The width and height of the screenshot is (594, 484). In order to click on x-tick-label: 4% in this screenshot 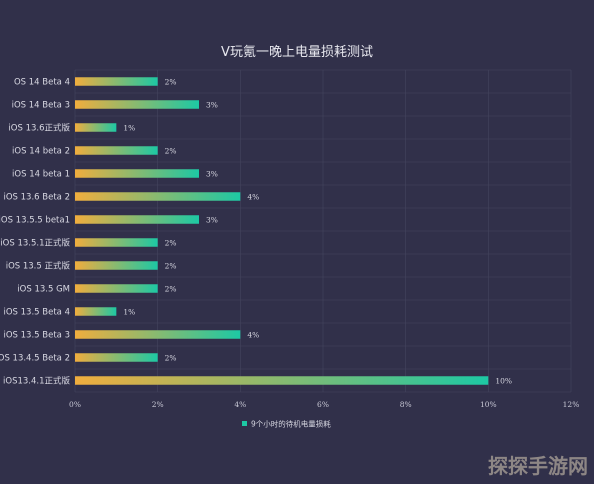, I will do `click(240, 404)`.